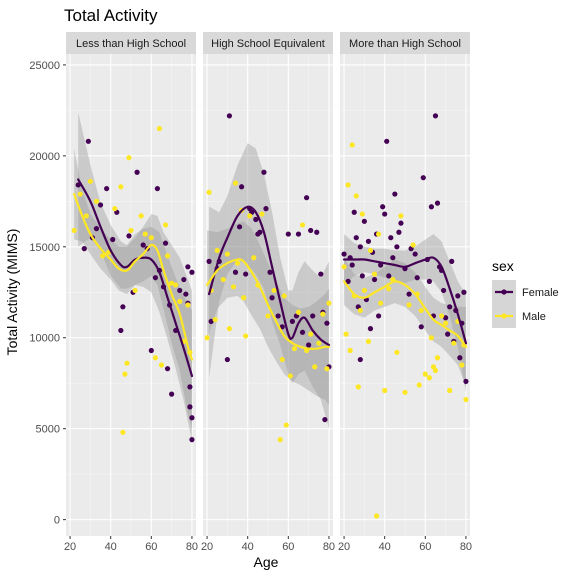  I want to click on x-tick-label: 40, so click(385, 547).